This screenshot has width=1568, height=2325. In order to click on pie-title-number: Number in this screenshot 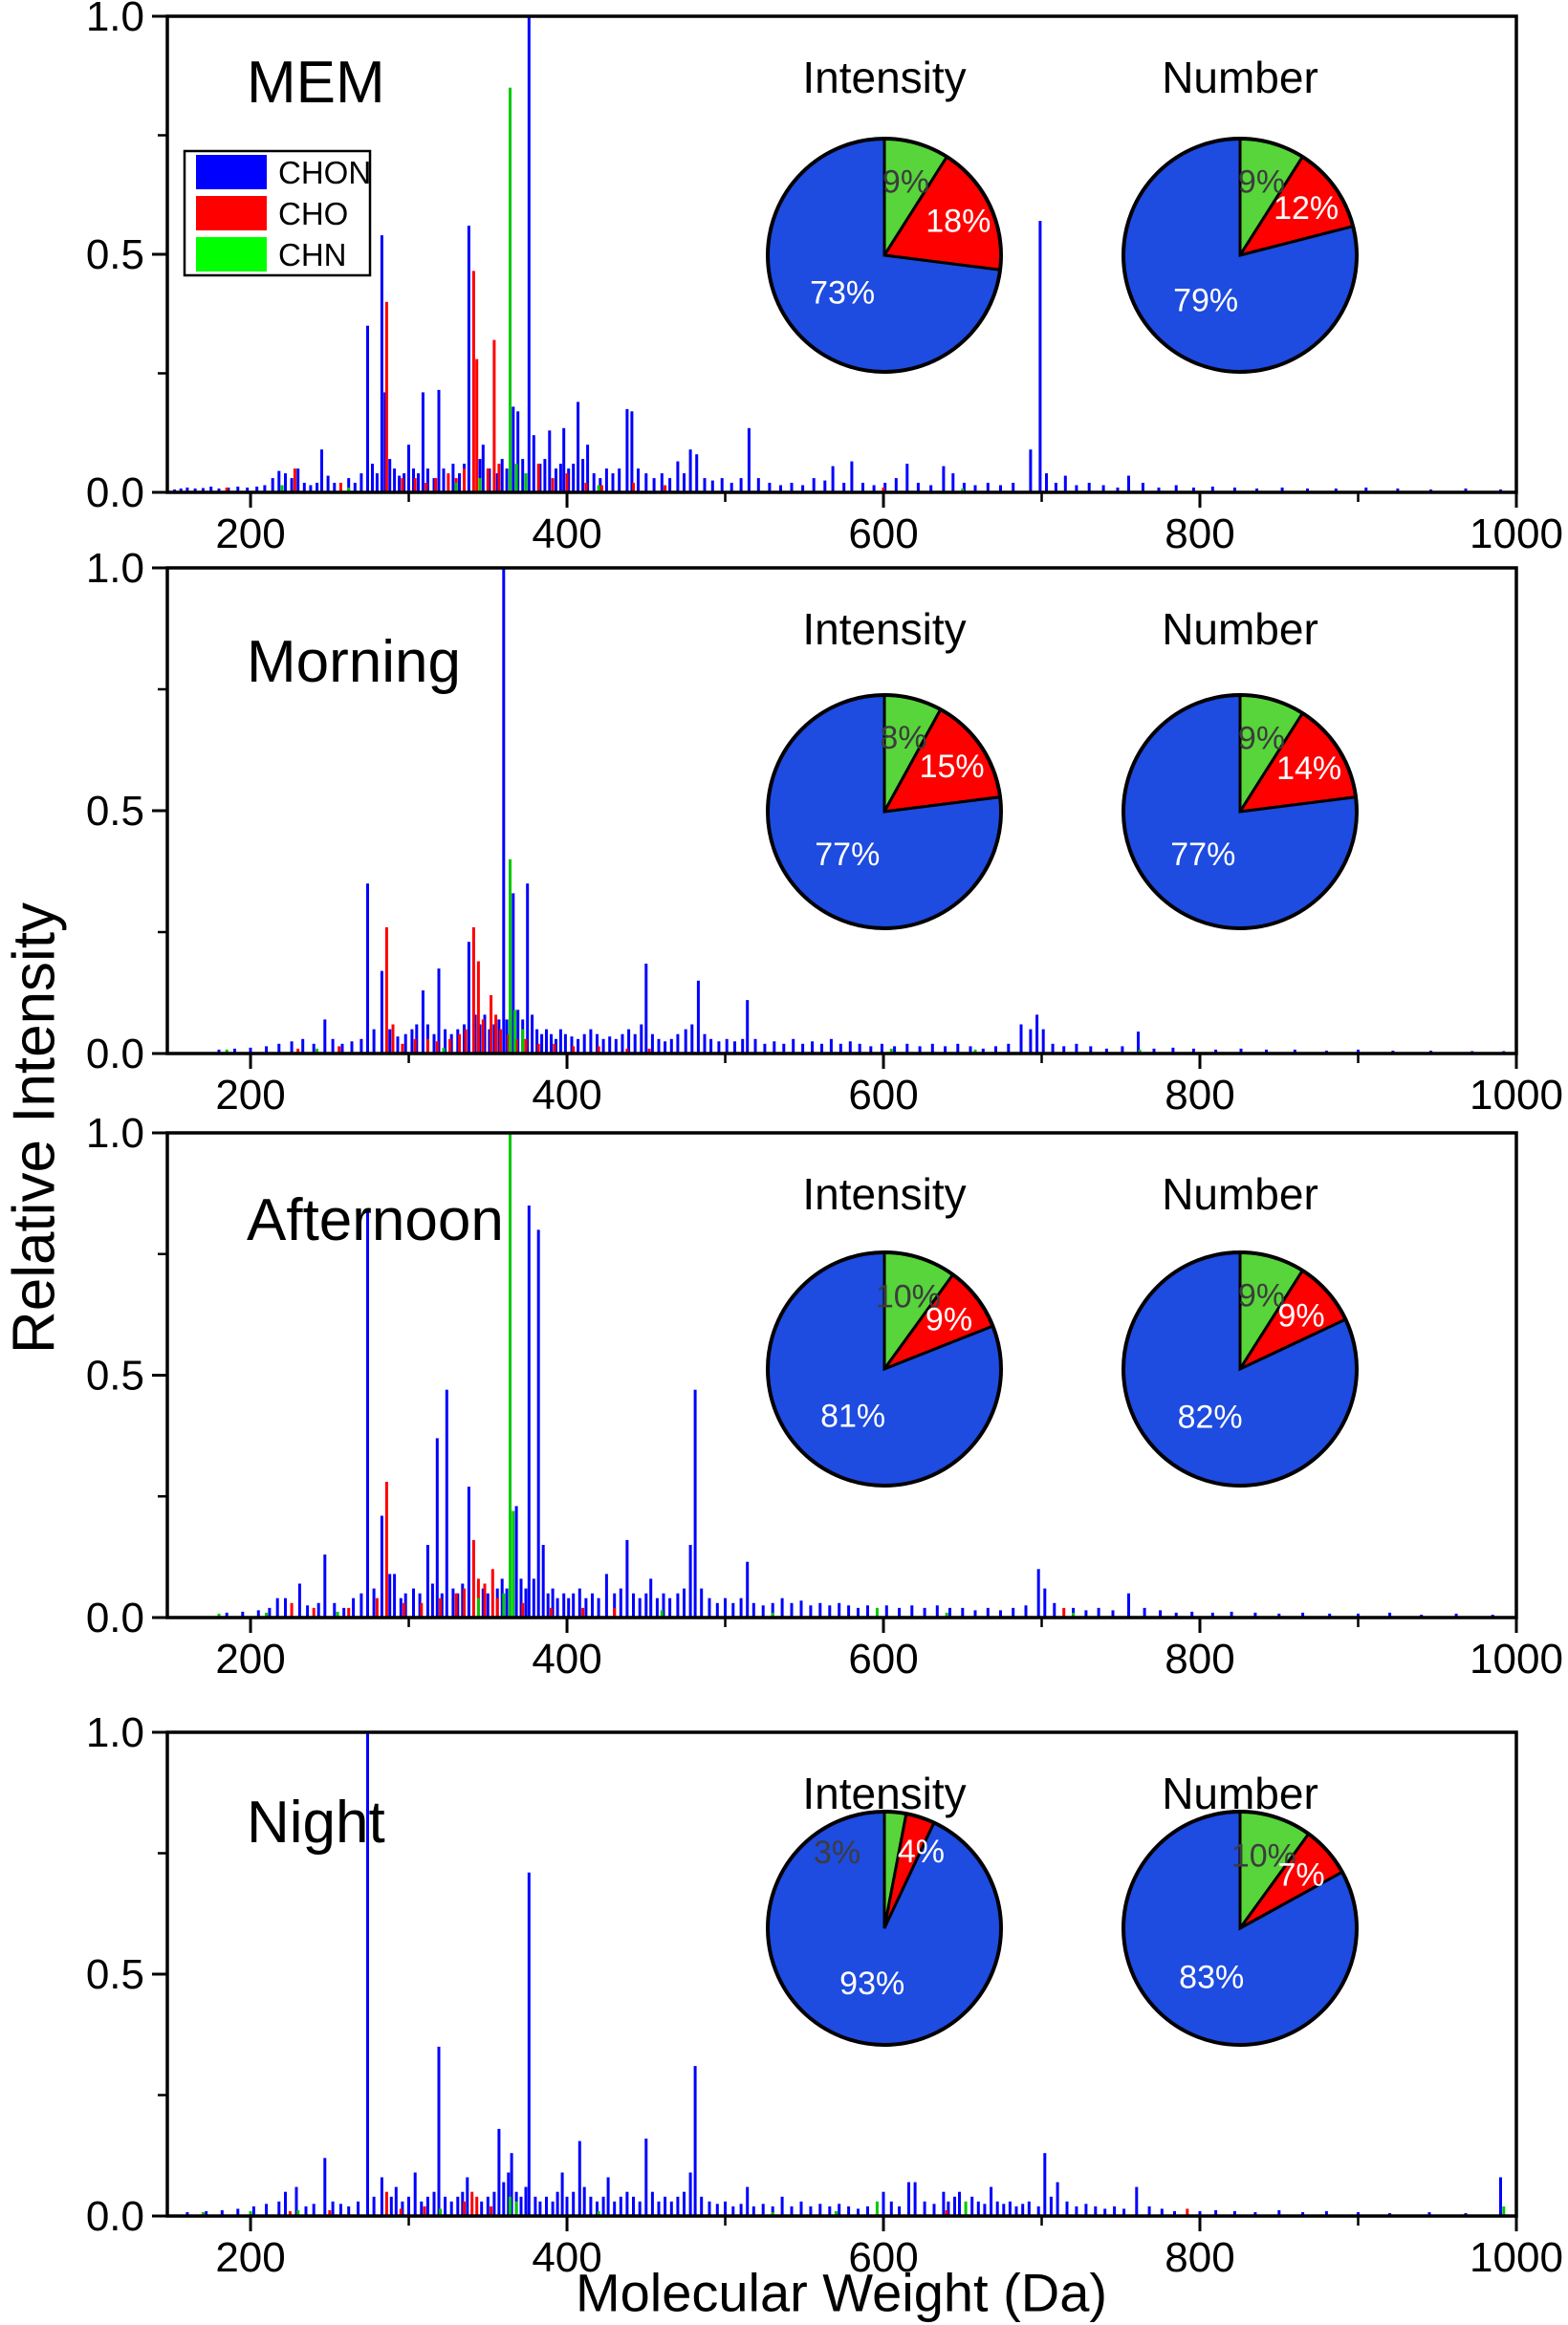, I will do `click(1240, 1194)`.